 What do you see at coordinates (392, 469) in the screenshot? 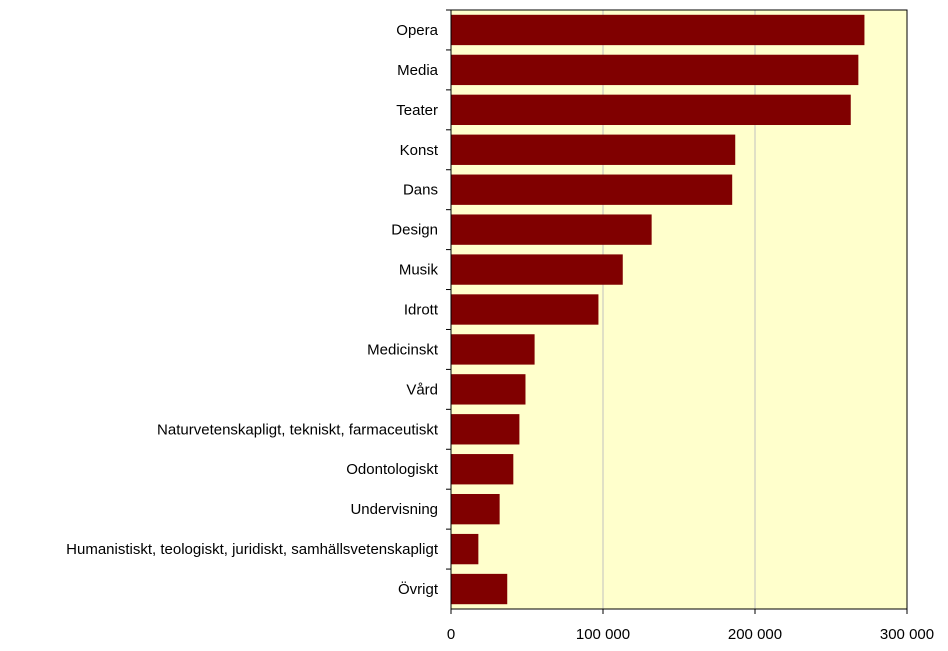
I see `category-label: Odontologiskt` at bounding box center [392, 469].